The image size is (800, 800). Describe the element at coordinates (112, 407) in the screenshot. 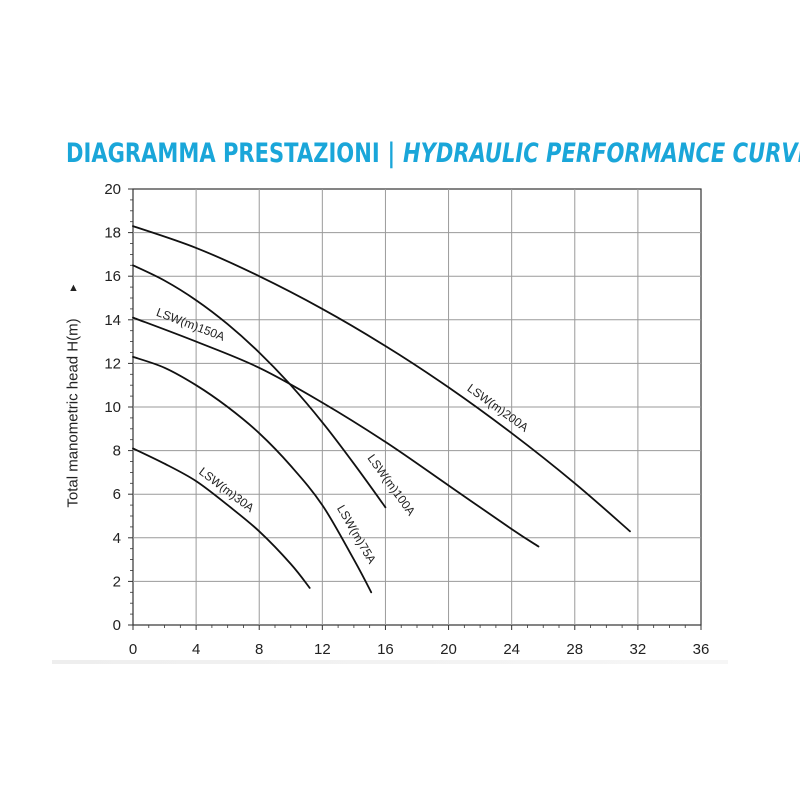

I see `y-tick-label: 10` at that location.